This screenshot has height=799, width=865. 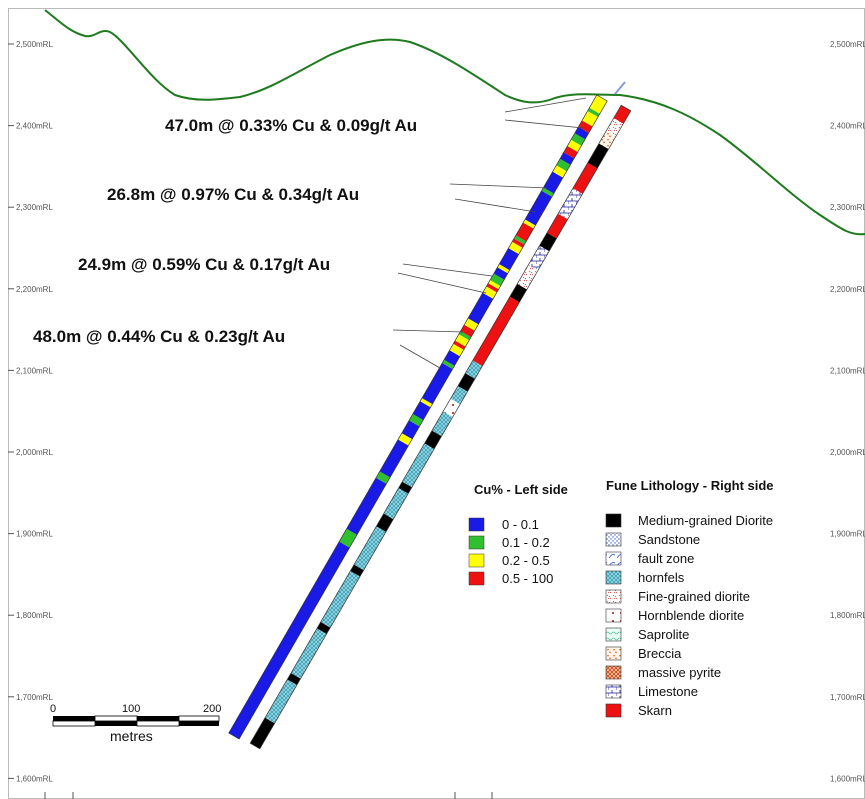 What do you see at coordinates (668, 691) in the screenshot?
I see `lithology-legend-label: Limestone` at bounding box center [668, 691].